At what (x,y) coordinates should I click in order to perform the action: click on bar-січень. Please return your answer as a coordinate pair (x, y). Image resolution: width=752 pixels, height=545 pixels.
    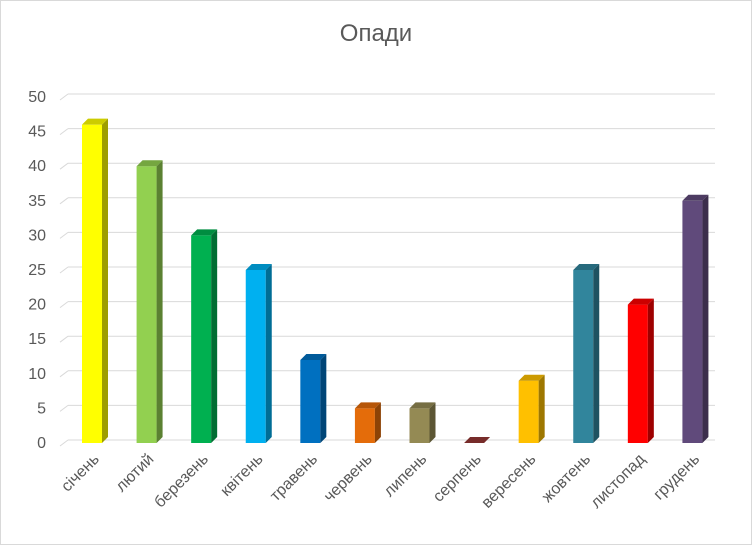
    Looking at the image, I should click on (95, 281).